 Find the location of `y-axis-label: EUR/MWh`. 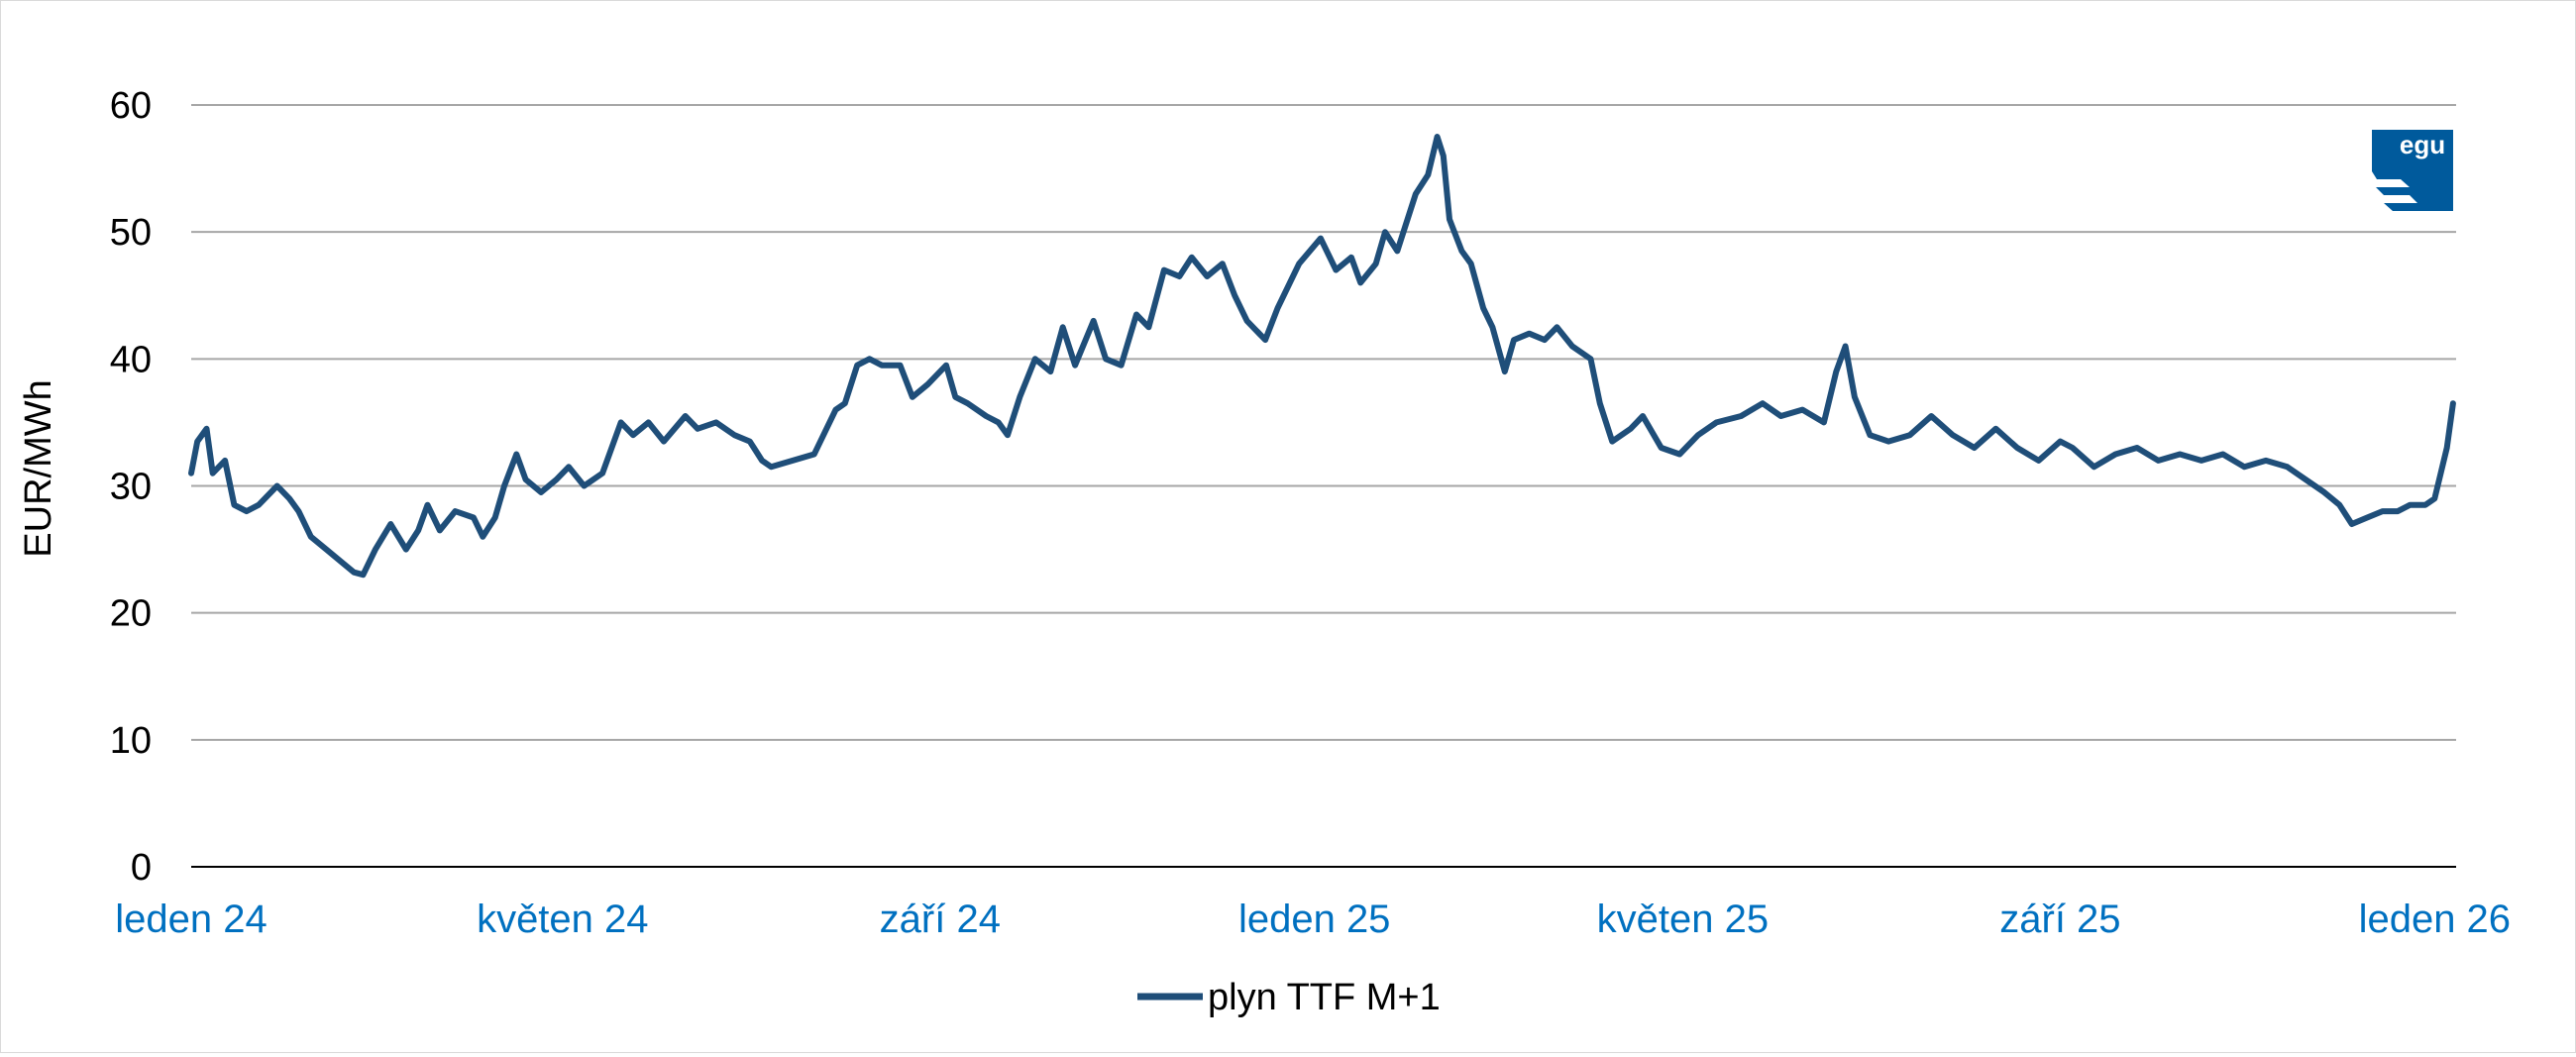

y-axis-label: EUR/MWh is located at coordinates (38, 468).